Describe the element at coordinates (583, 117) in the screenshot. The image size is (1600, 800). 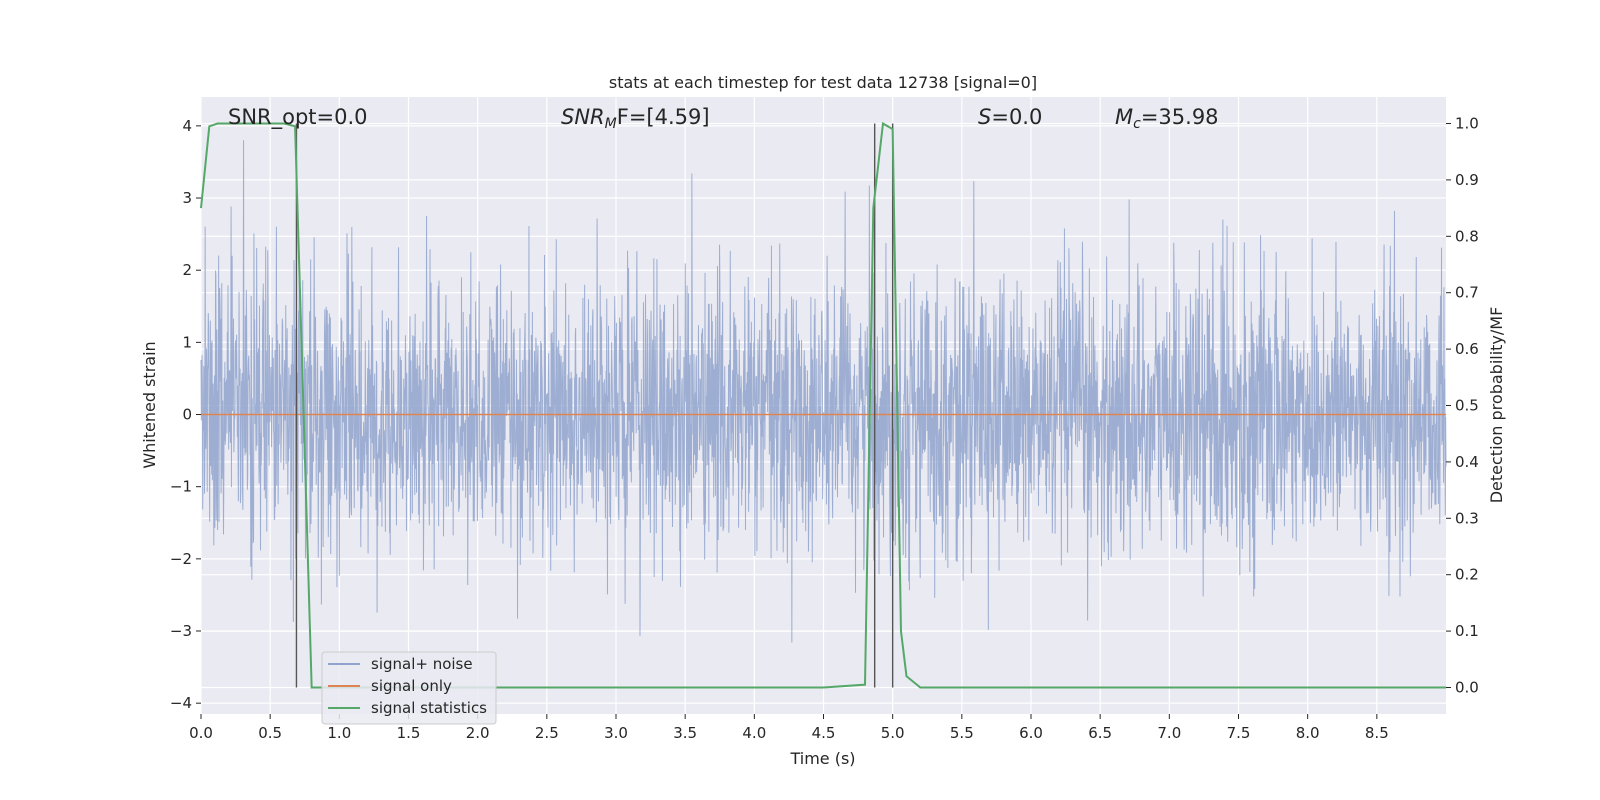
I see `annotation-snr-mf-base: SNR` at that location.